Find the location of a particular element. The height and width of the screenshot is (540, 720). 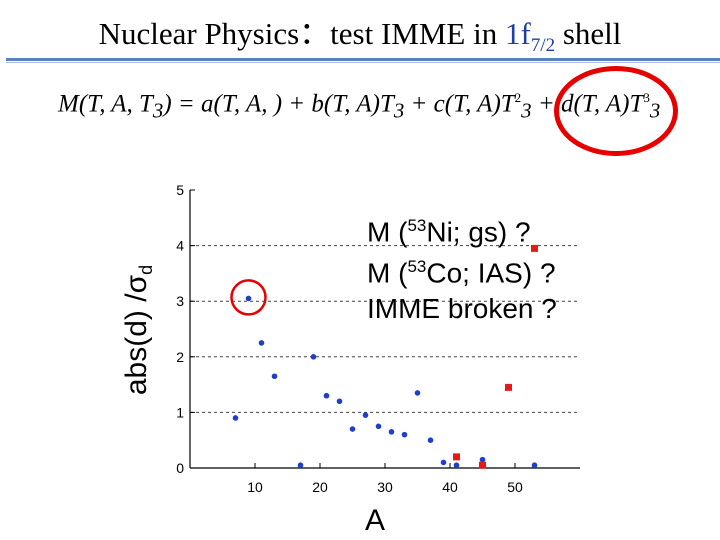

y-tick-label: 5 is located at coordinates (180, 190).